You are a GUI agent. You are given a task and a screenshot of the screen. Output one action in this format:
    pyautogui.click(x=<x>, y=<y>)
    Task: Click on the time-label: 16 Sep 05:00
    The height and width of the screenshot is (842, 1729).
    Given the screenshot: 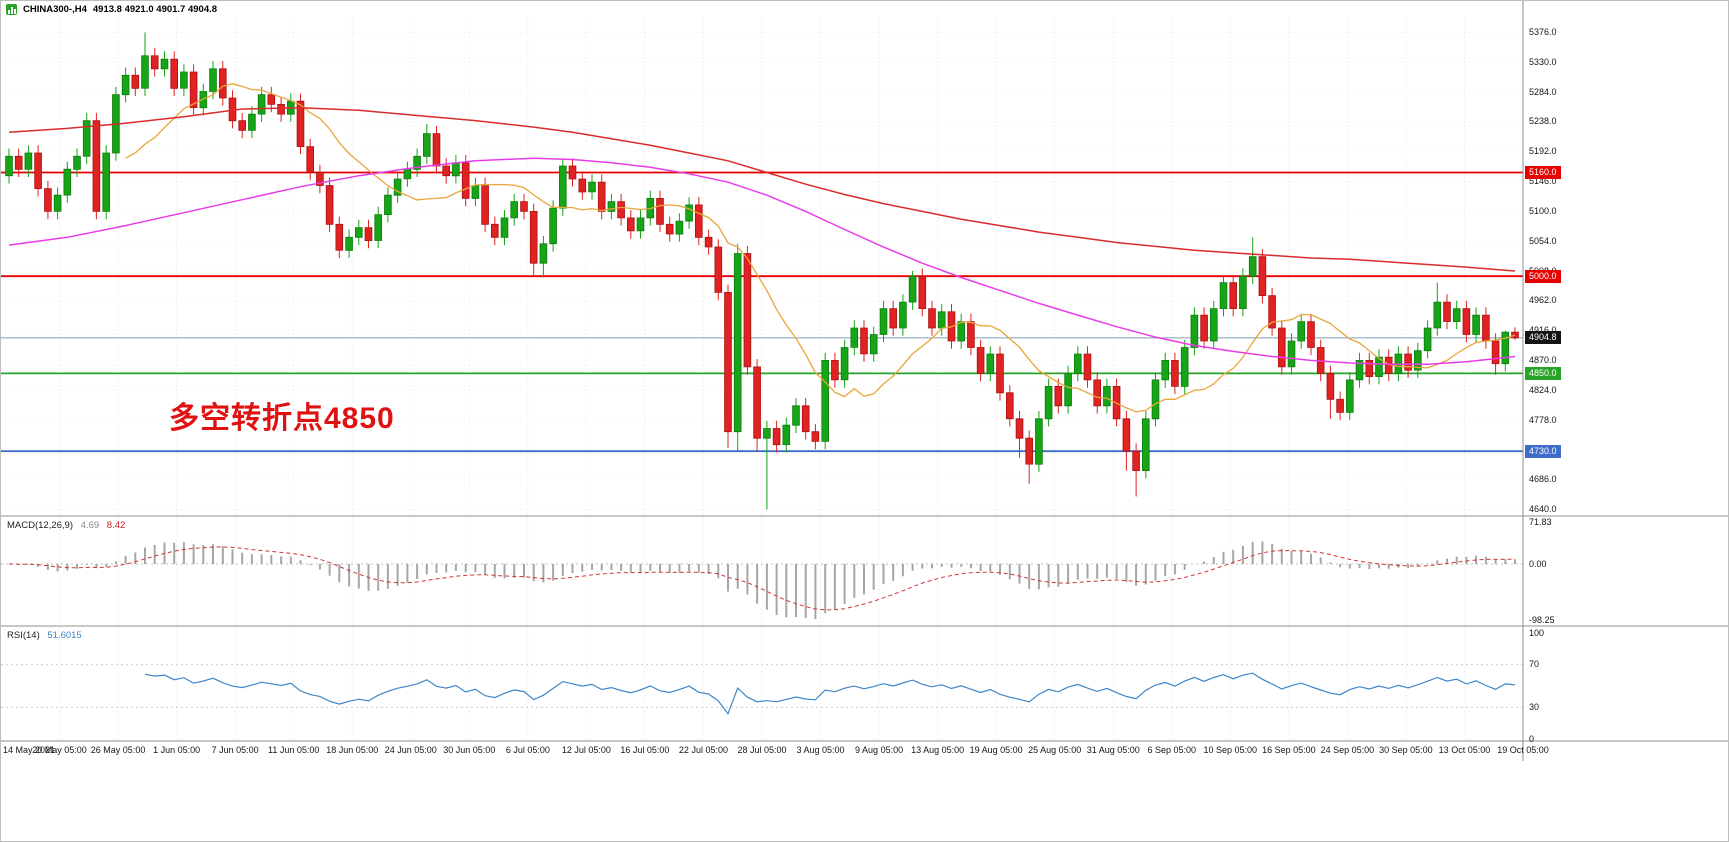 What is the action you would take?
    pyautogui.click(x=1289, y=750)
    